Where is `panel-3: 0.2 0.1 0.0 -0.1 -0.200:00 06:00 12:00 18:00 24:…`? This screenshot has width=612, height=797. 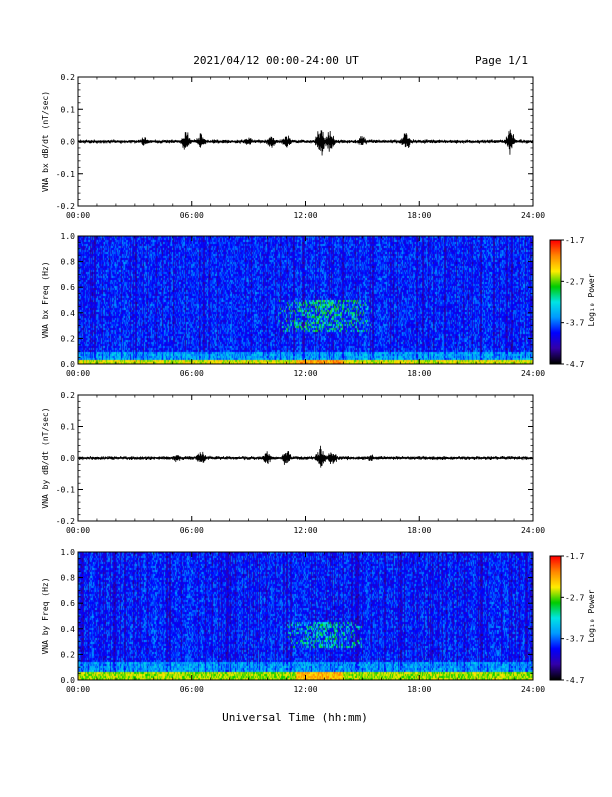 panel-3: 0.2 0.1 0.0 -0.1 -0.200:00 06:00 12:00 18:00 24:… is located at coordinates (293, 463).